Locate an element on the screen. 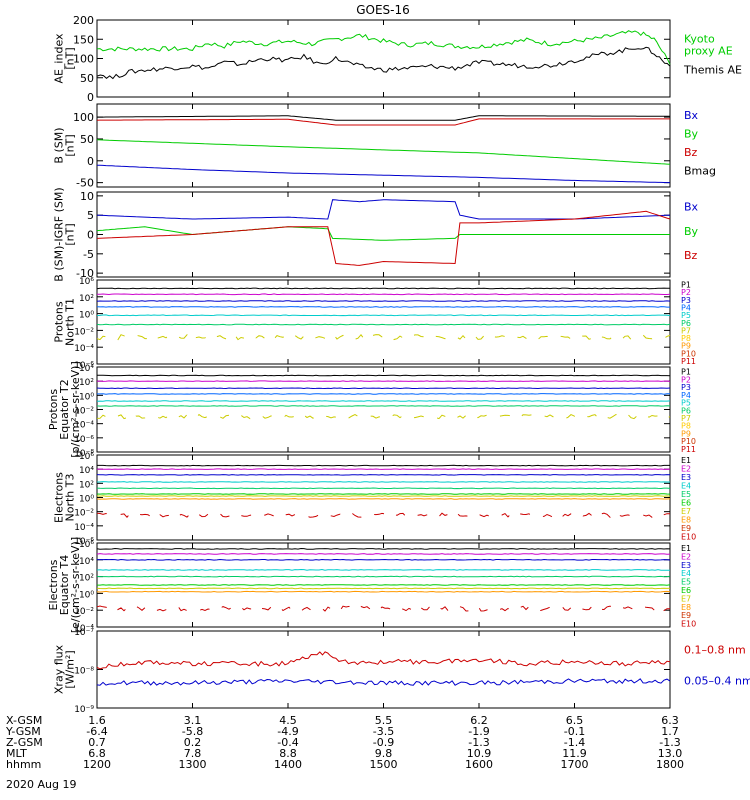 The height and width of the screenshot is (800, 750). axis-row-value: -4.9 is located at coordinates (287, 731).